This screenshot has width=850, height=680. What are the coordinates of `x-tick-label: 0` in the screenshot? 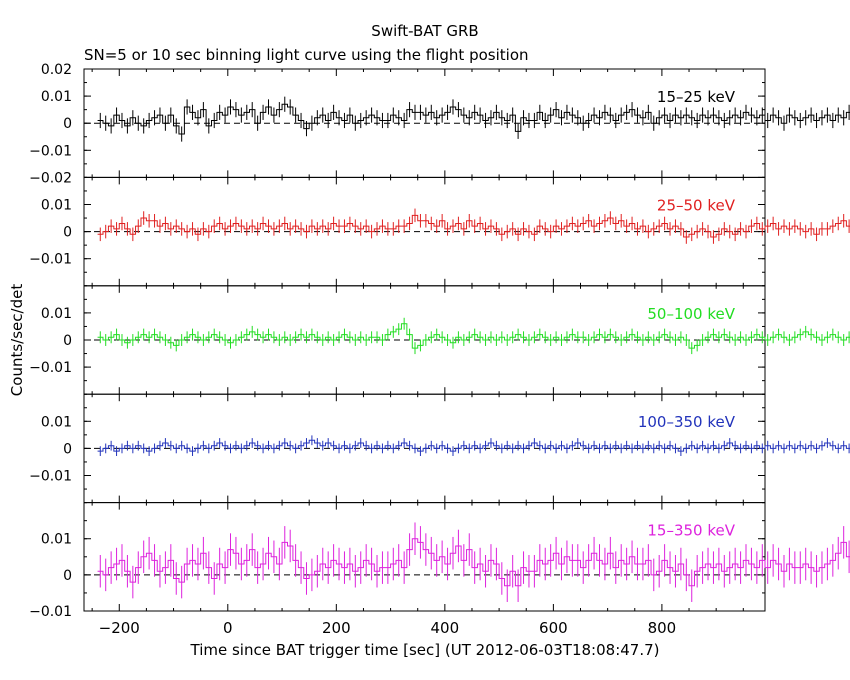 It's located at (228, 628).